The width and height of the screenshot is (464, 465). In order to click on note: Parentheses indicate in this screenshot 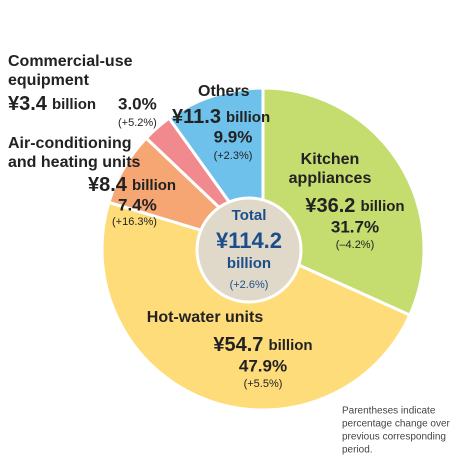, I will do `click(389, 411)`.